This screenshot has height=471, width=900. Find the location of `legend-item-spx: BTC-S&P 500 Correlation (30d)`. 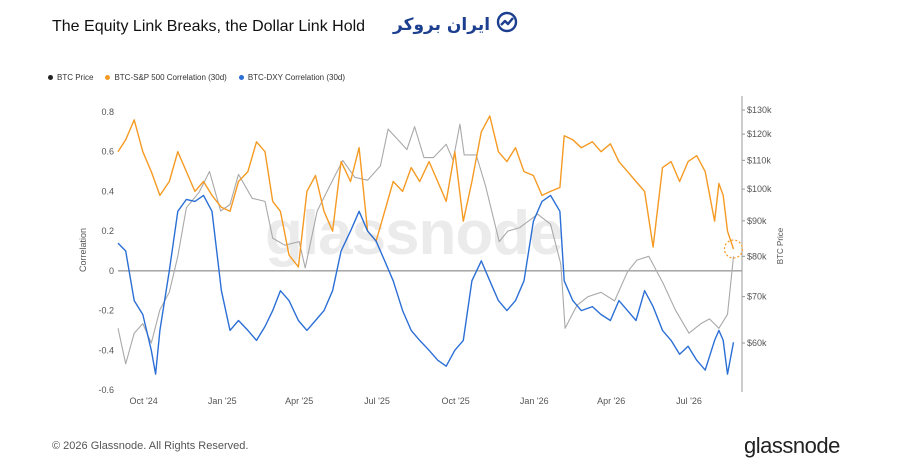

legend-item-spx: BTC-S&P 500 Correlation (30d) is located at coordinates (166, 77).